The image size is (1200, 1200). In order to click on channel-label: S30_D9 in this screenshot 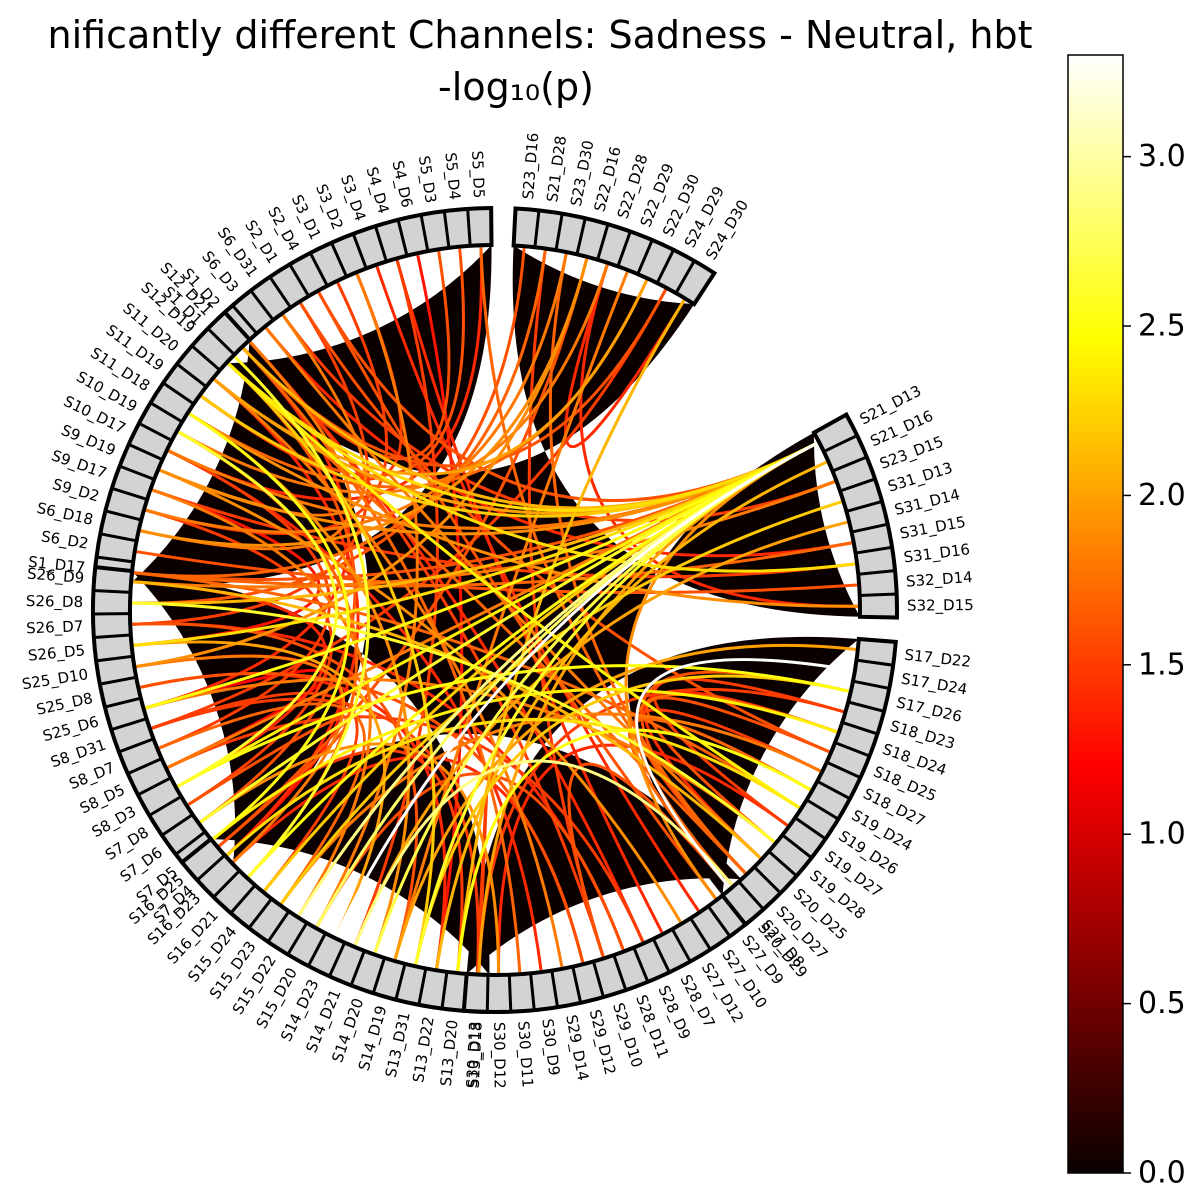, I will do `click(550, 1047)`.